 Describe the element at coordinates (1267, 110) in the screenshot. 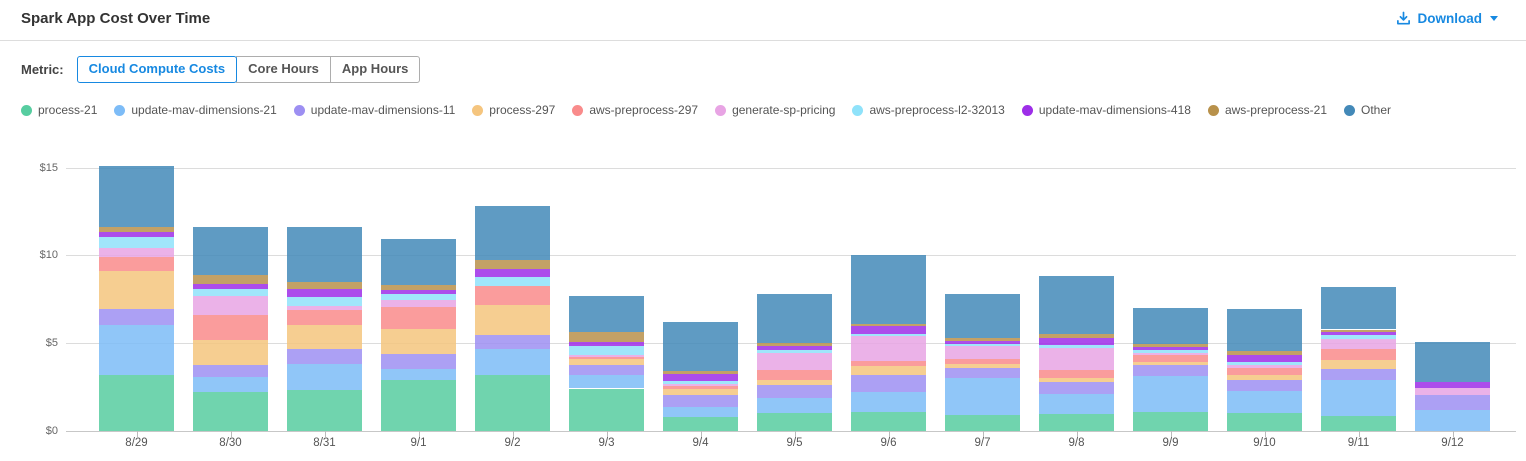

I see `legend-item: aws-preprocess-21` at that location.